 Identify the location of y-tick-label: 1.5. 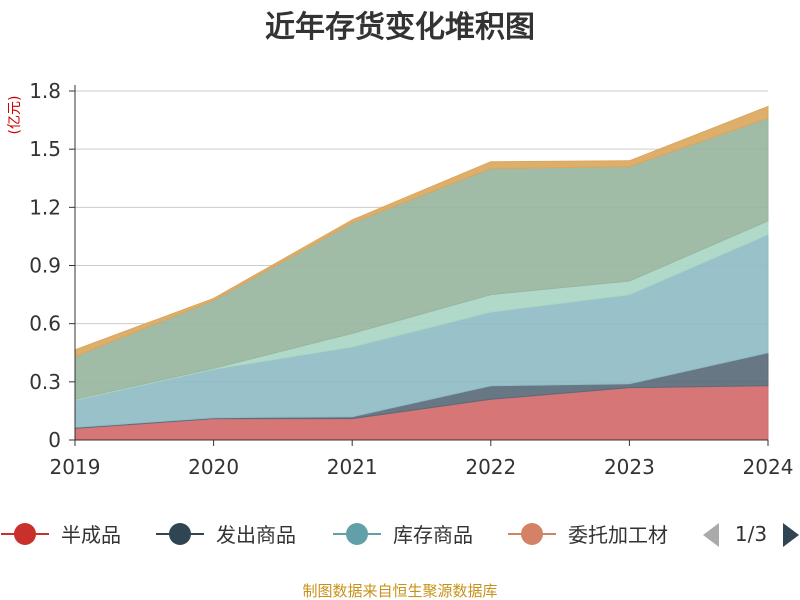
(45, 149).